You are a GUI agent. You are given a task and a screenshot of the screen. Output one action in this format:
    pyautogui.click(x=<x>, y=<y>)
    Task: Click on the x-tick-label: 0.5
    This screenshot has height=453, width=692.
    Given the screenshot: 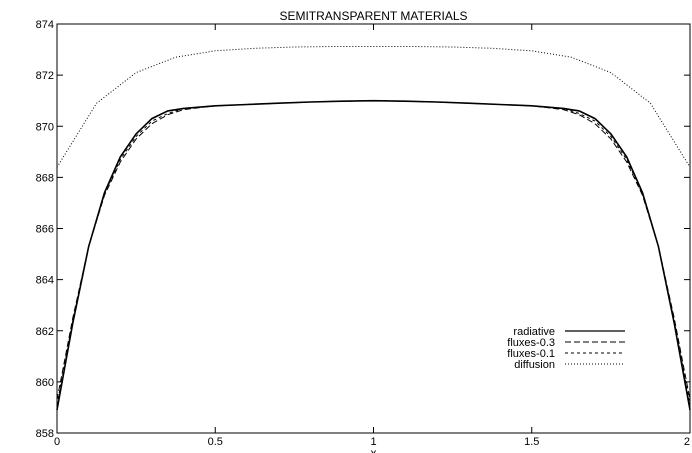 What is the action you would take?
    pyautogui.click(x=215, y=442)
    